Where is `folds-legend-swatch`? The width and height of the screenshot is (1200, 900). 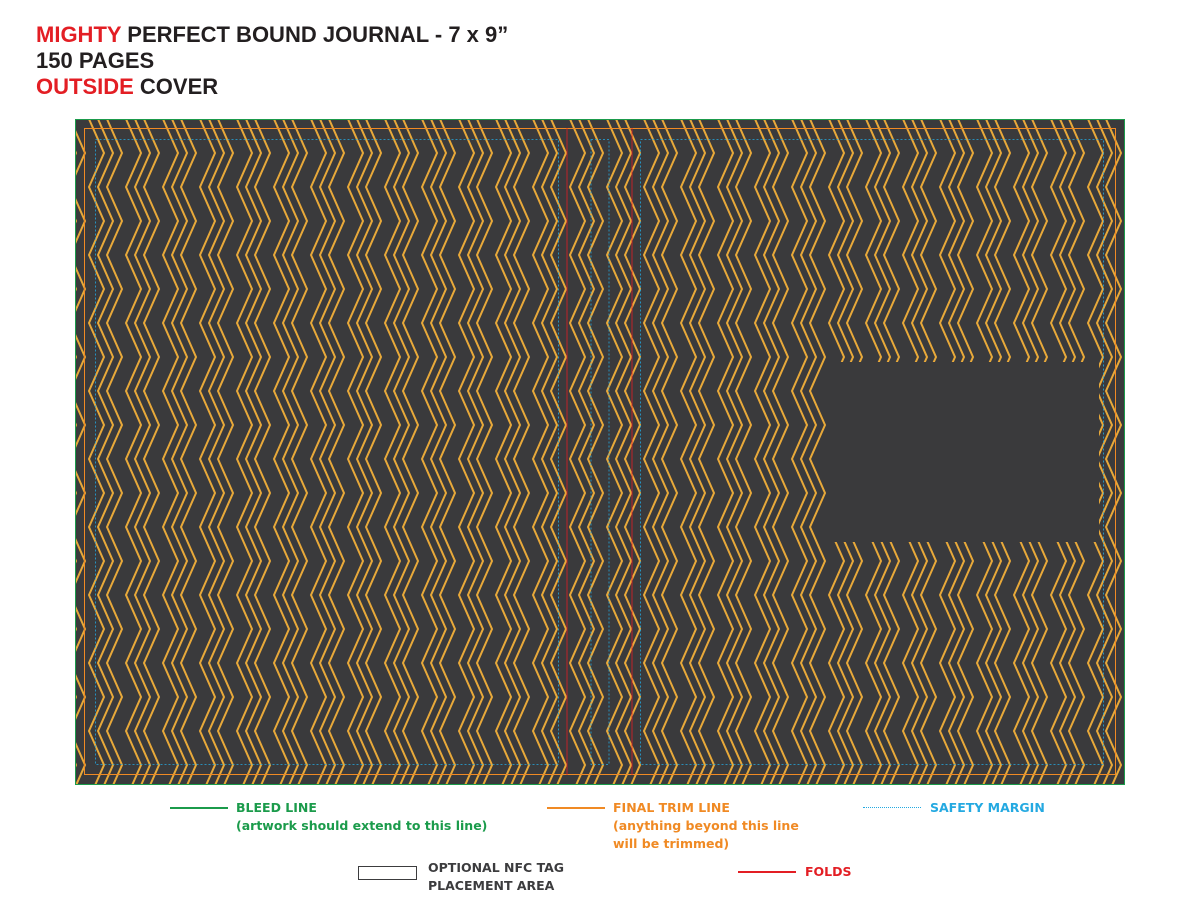
folds-legend-swatch is located at coordinates (767, 872).